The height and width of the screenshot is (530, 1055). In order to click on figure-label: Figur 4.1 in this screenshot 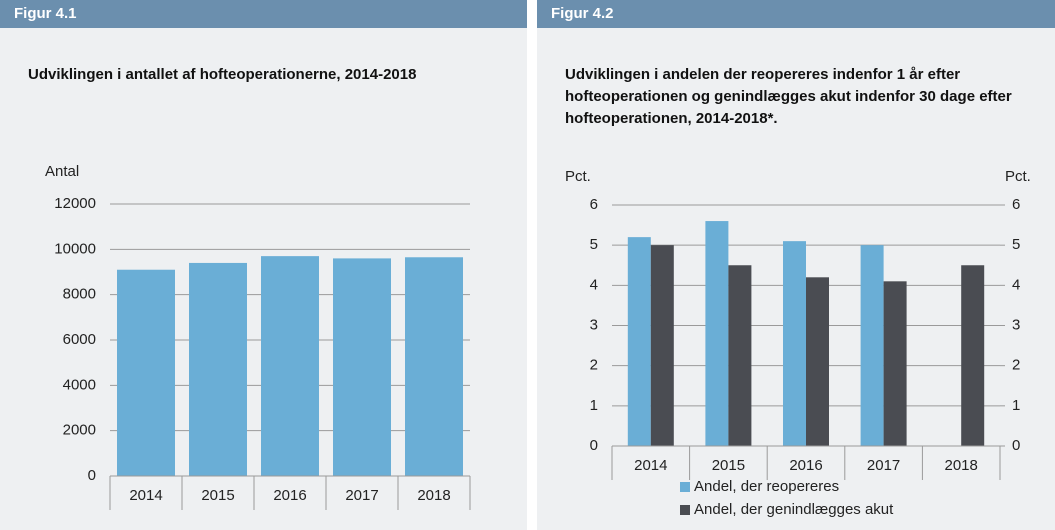, I will do `click(263, 14)`.